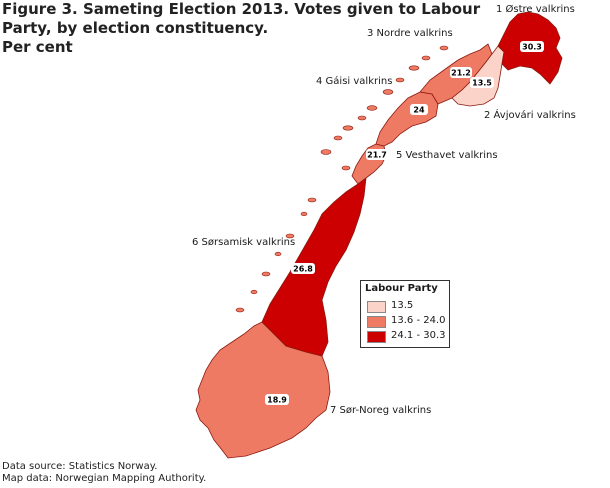 This screenshot has height=488, width=610. What do you see at coordinates (418, 320) in the screenshot?
I see `legend-label: 13.6 - 24.0` at bounding box center [418, 320].